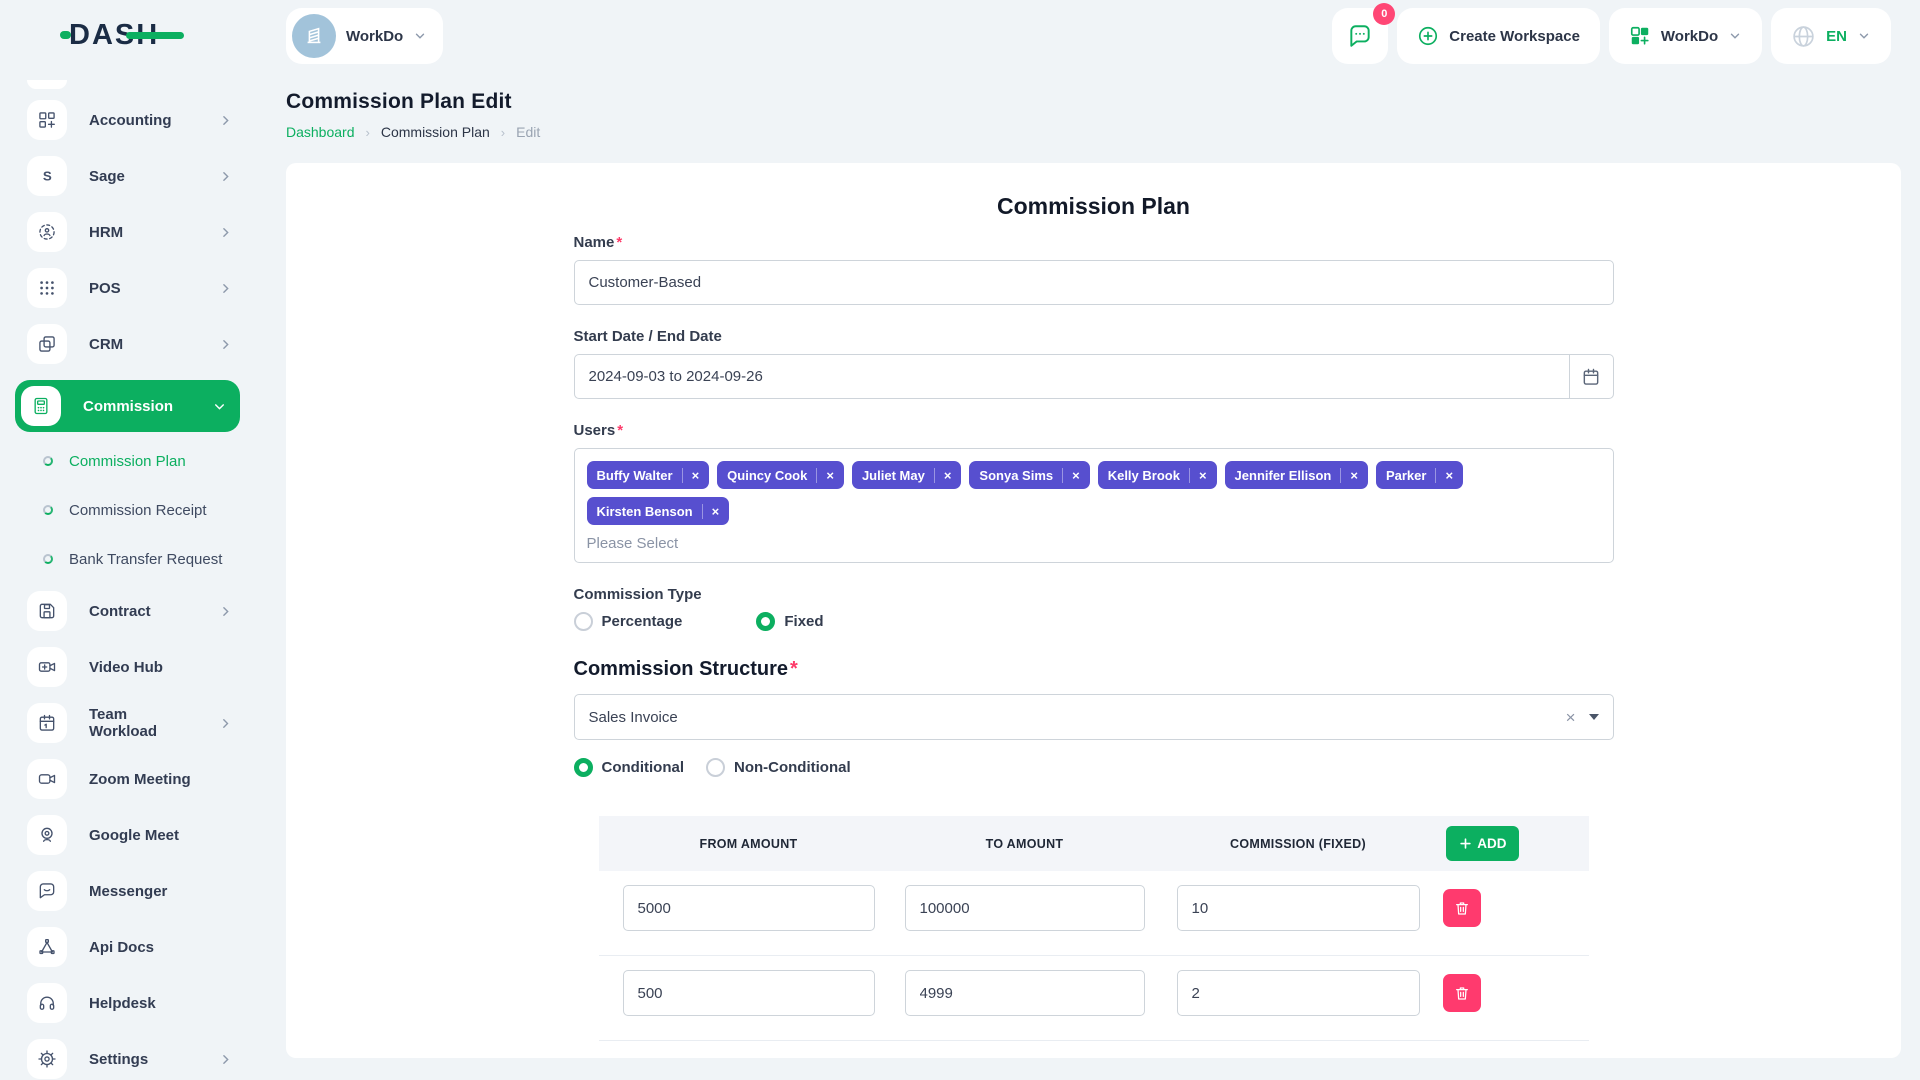  I want to click on sidebar-item-team-workload: Team Workload, so click(127, 723).